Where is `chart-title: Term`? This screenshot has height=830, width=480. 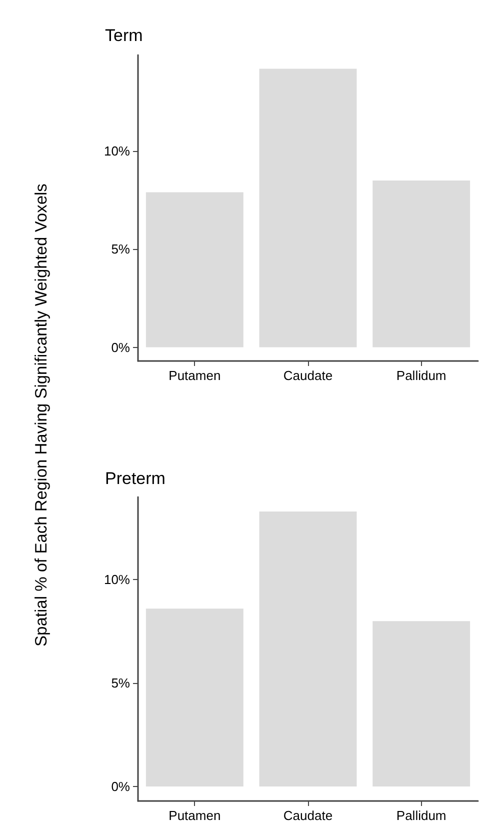
chart-title: Term is located at coordinates (124, 35).